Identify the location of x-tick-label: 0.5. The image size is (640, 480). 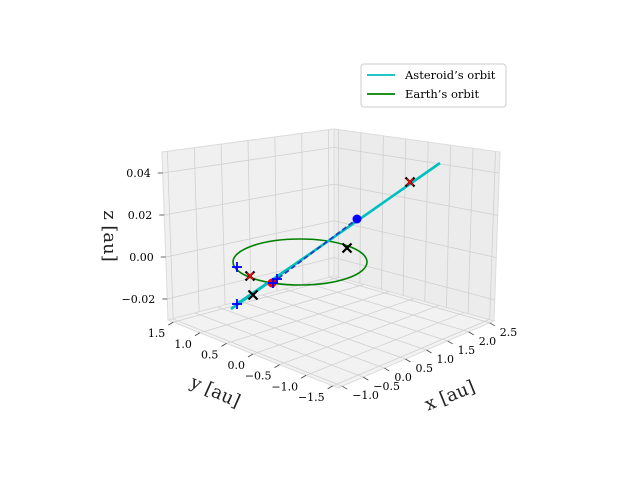
(424, 368).